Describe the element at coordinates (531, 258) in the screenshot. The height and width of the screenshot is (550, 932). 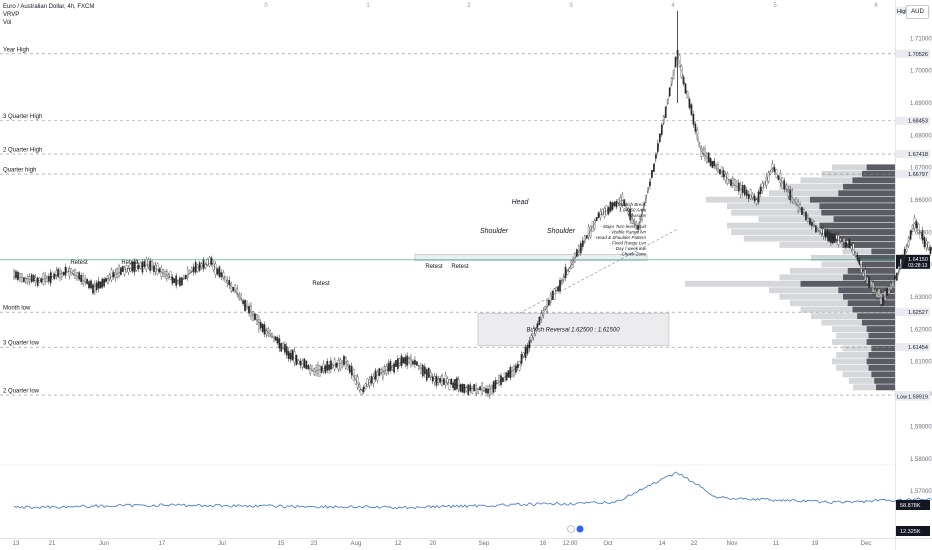
I see `retest-zone` at that location.